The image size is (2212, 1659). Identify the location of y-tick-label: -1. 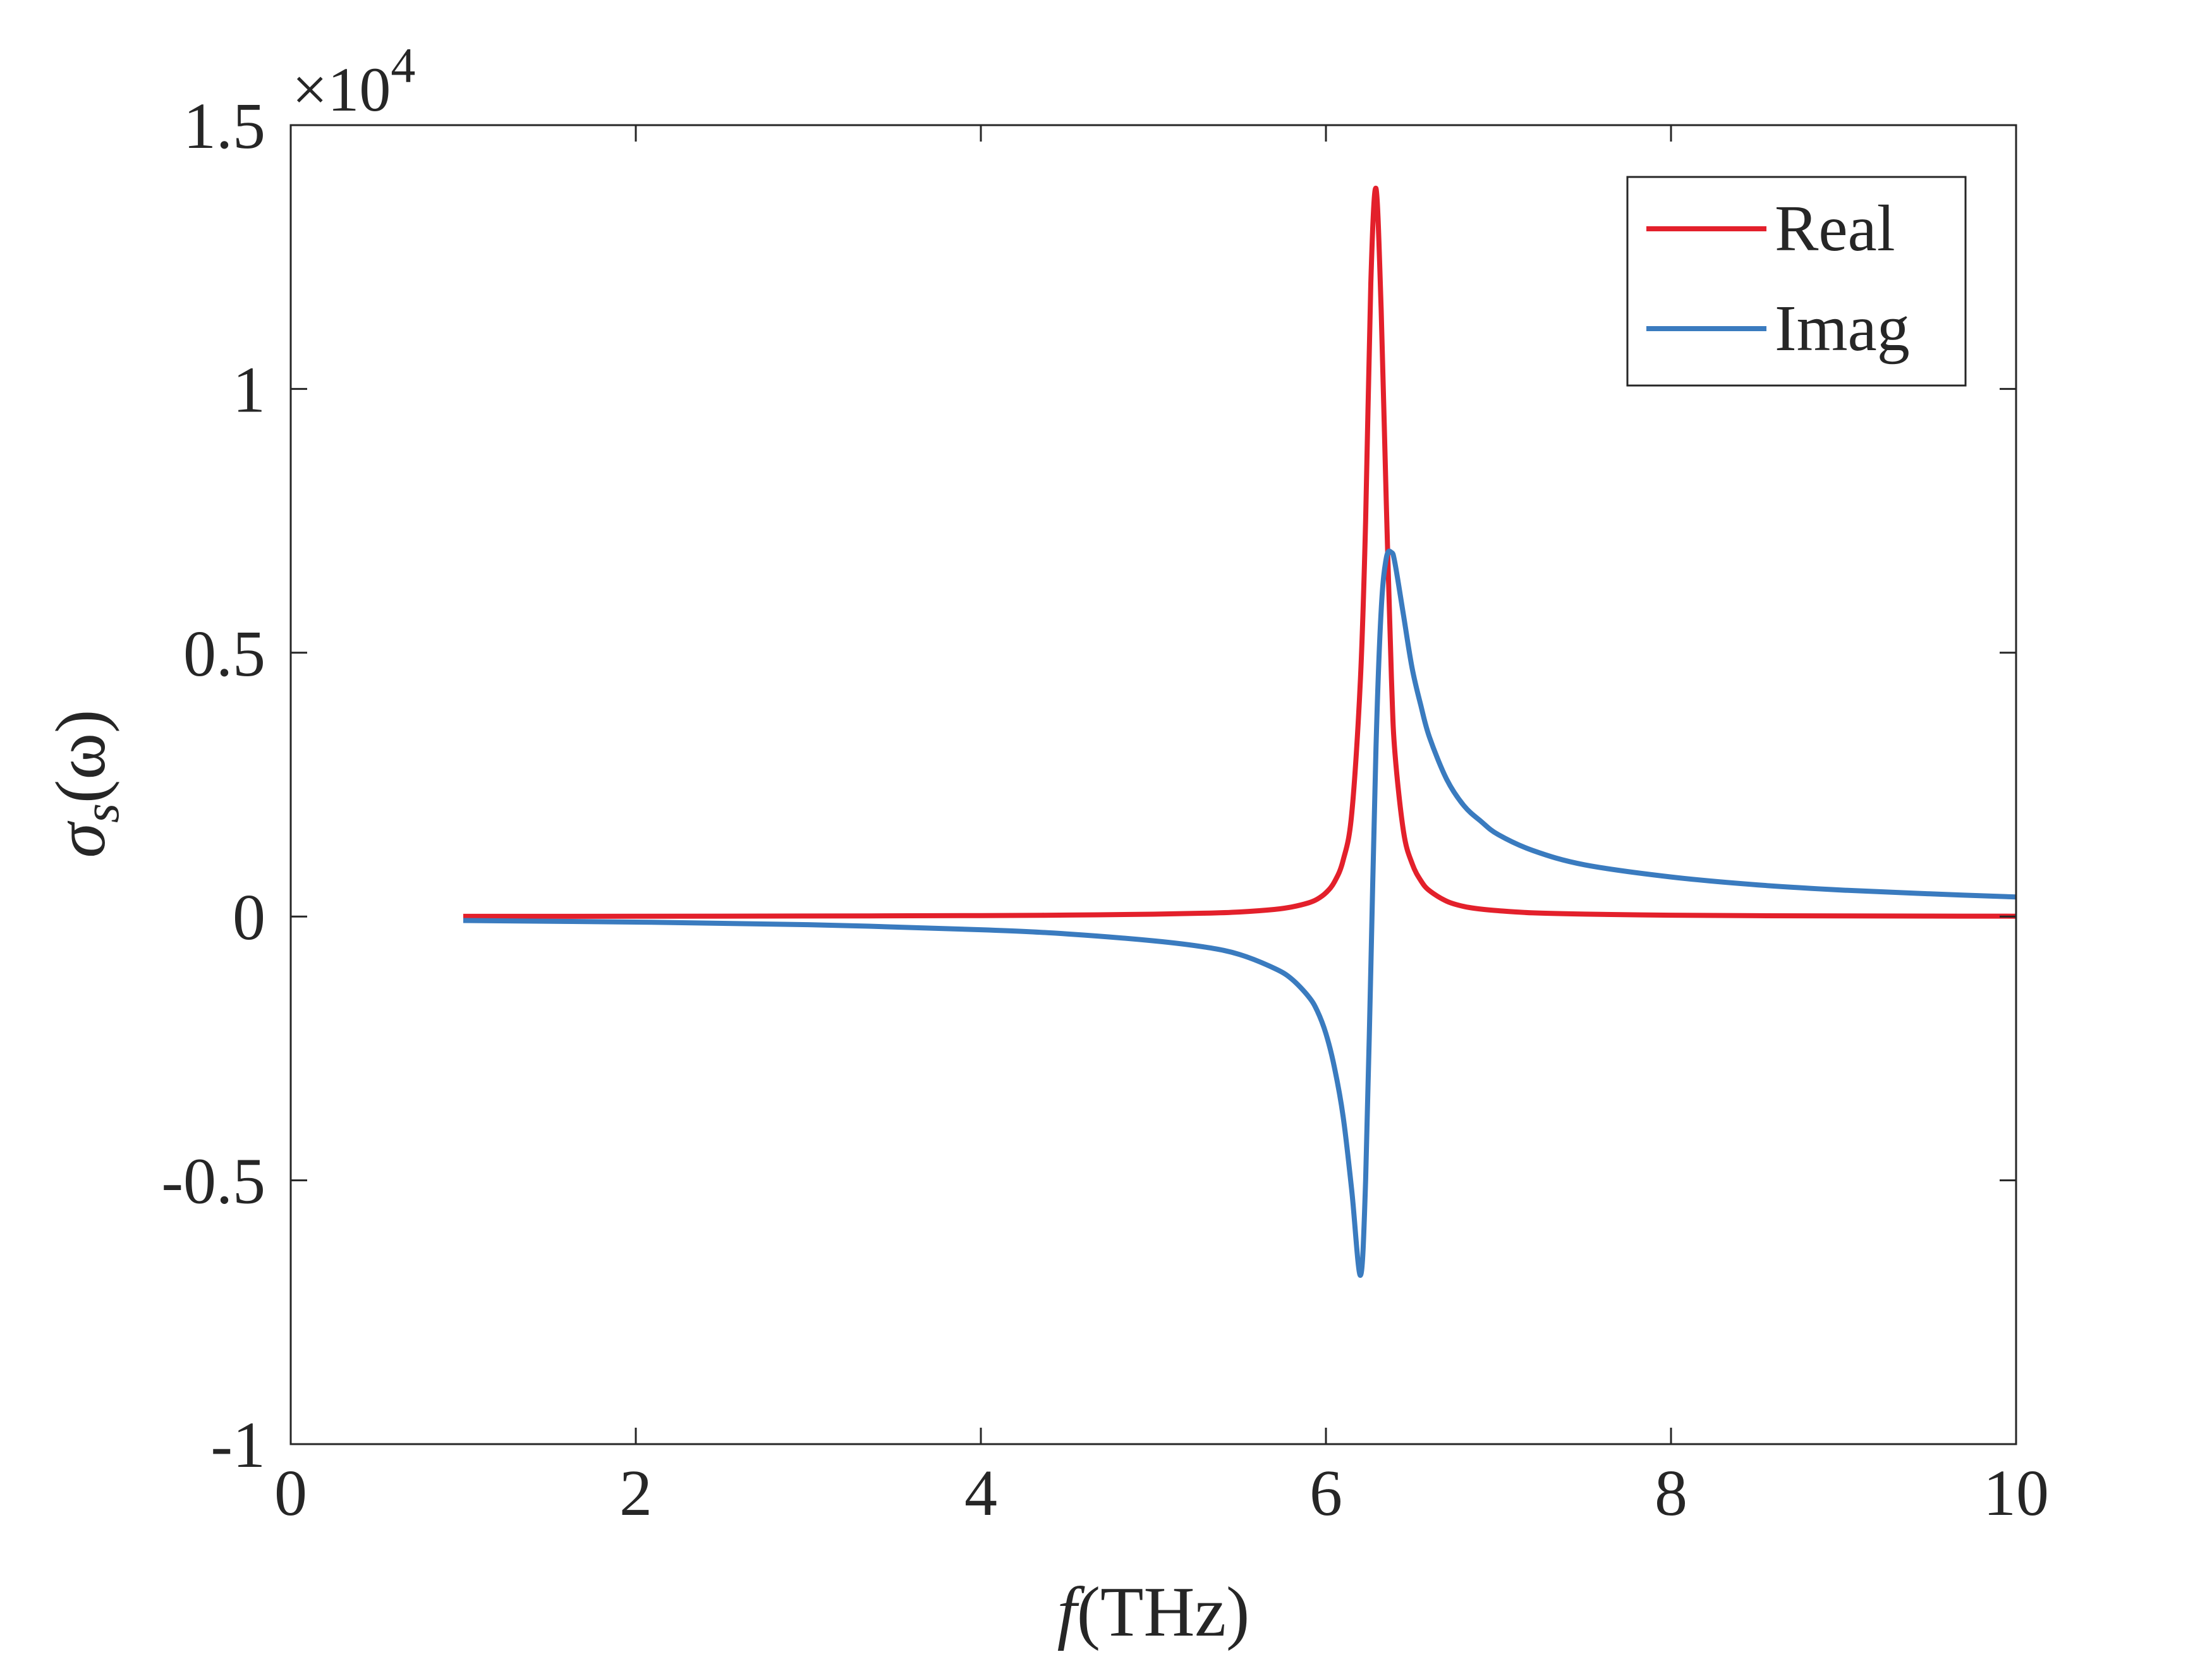
(237, 1445).